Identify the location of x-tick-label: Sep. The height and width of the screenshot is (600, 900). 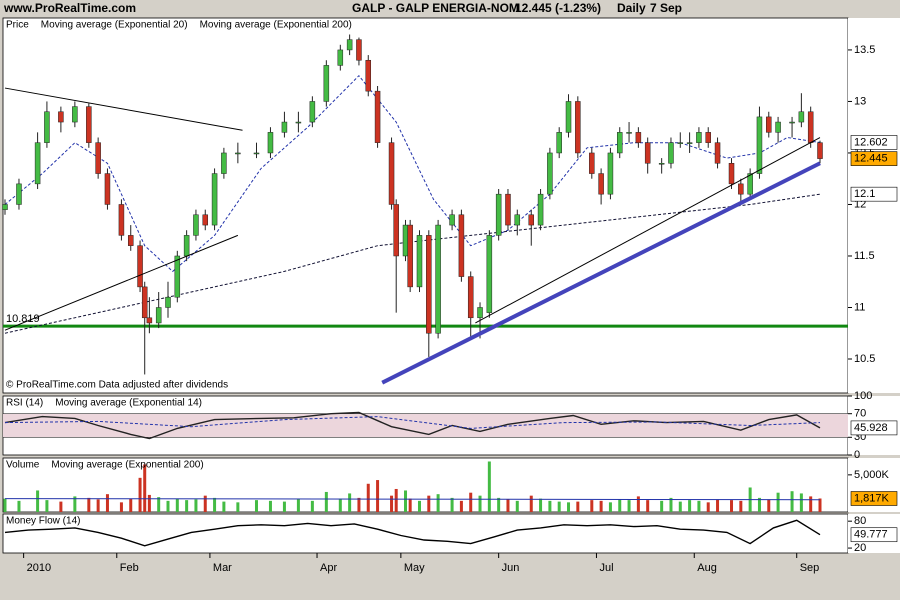
(810, 568).